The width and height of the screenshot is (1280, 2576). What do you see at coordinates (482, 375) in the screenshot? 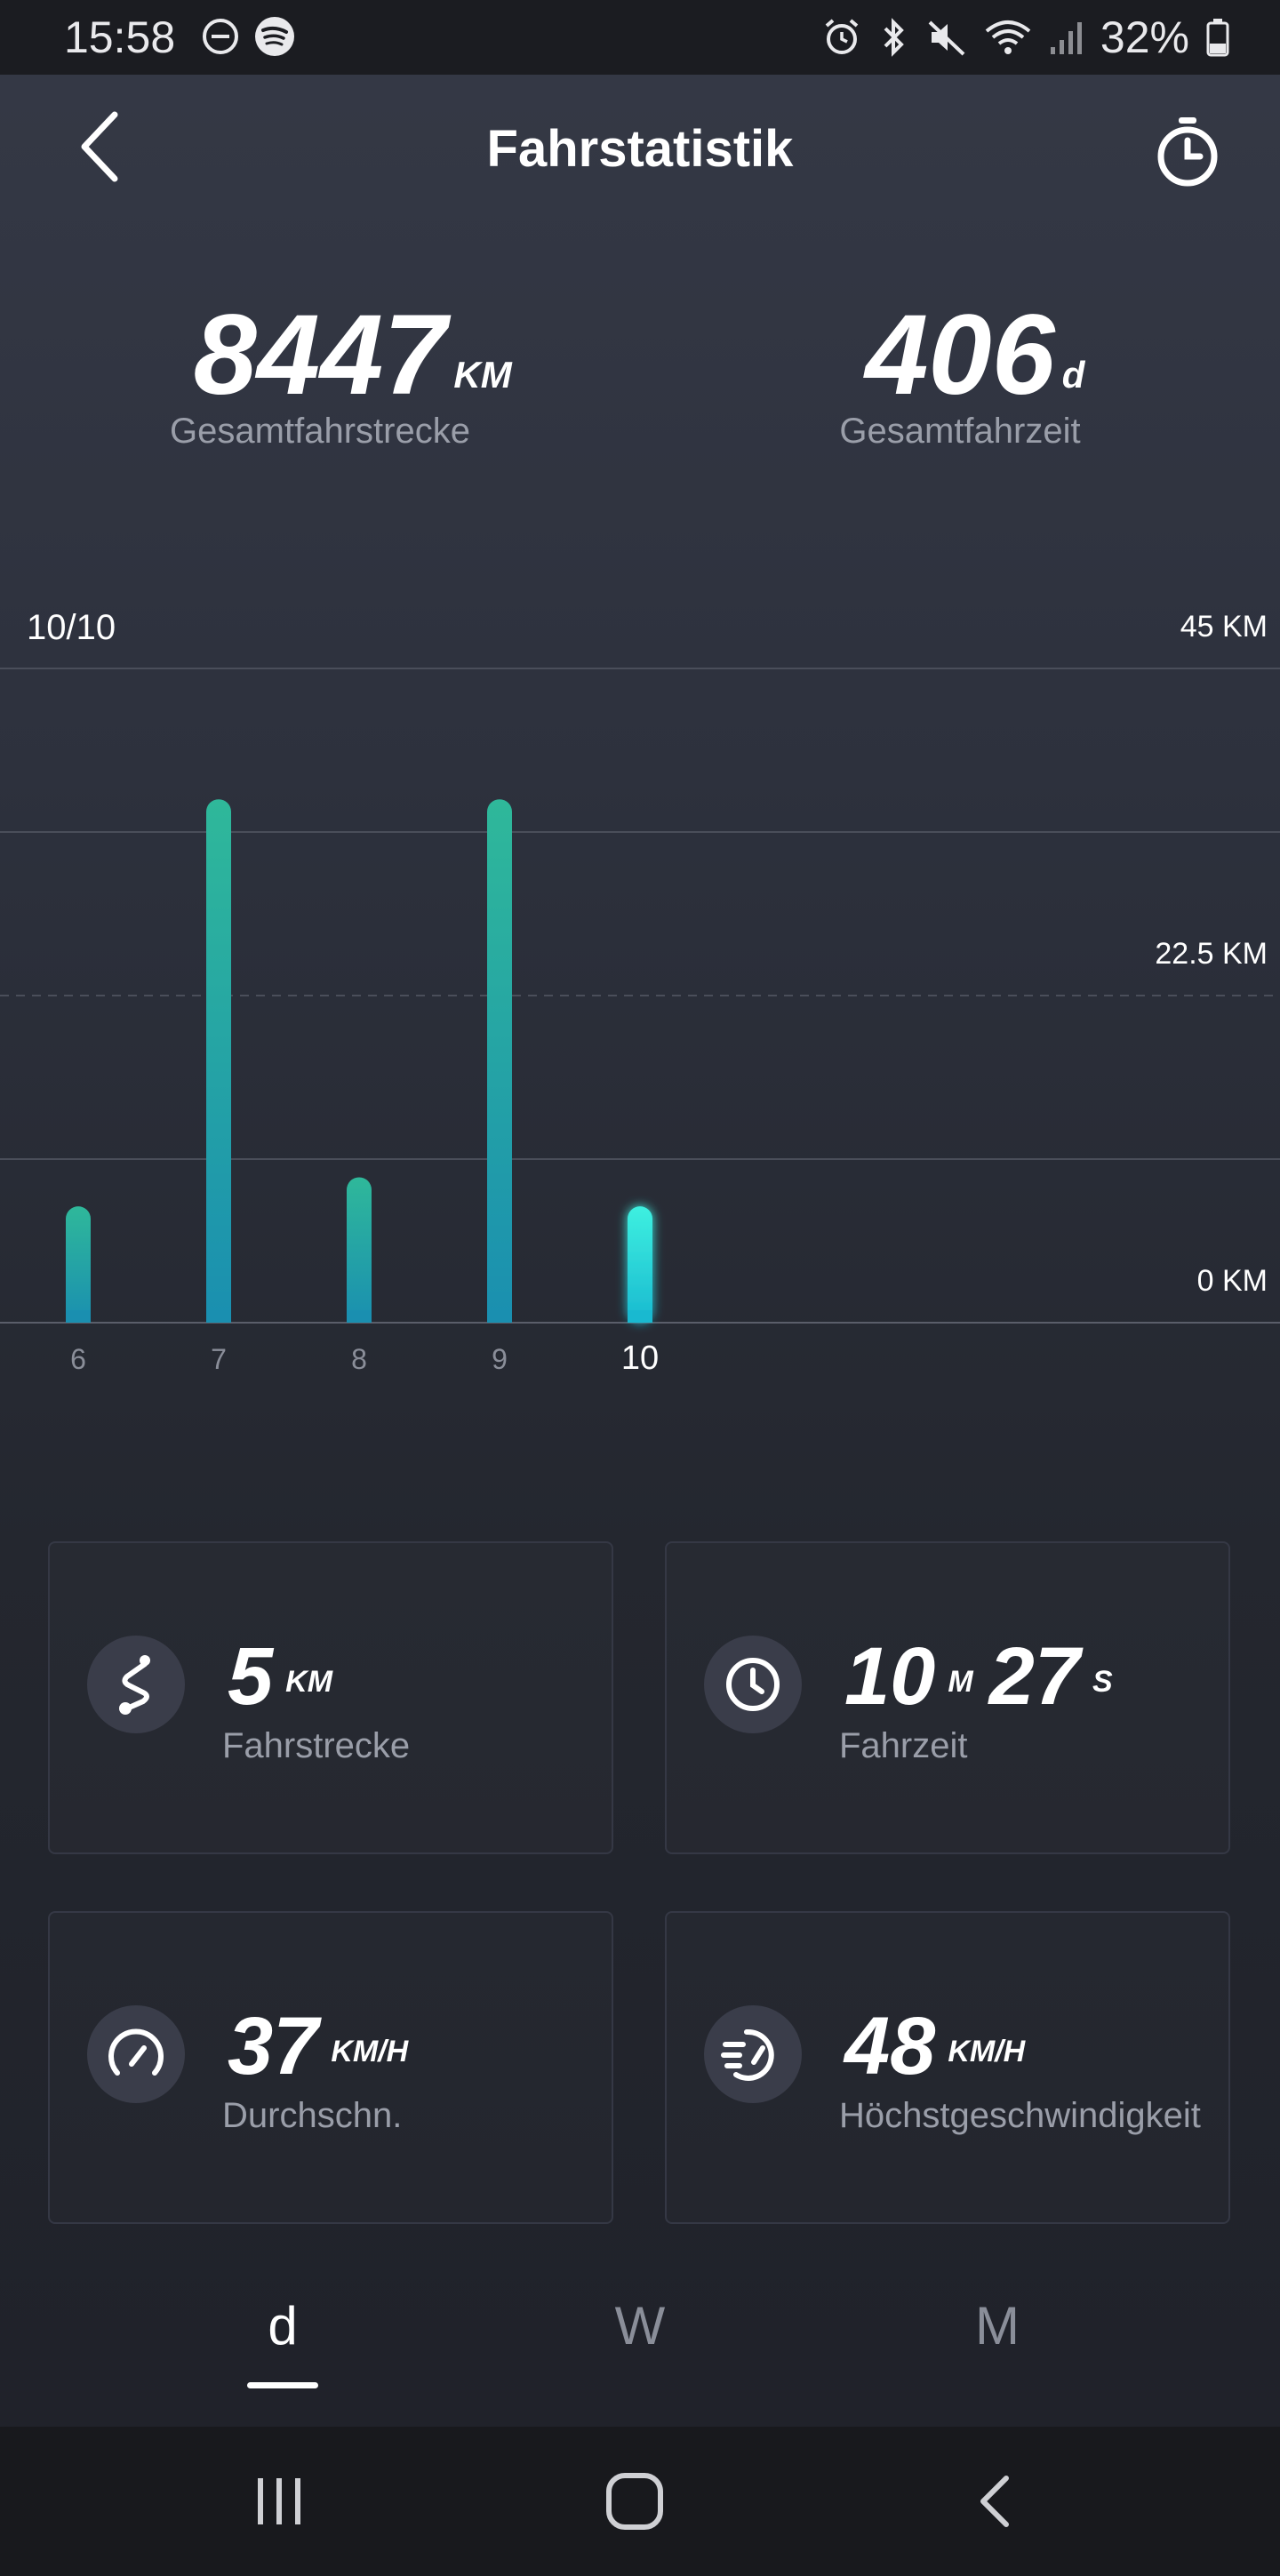
I see `total-distance-unit: KM` at bounding box center [482, 375].